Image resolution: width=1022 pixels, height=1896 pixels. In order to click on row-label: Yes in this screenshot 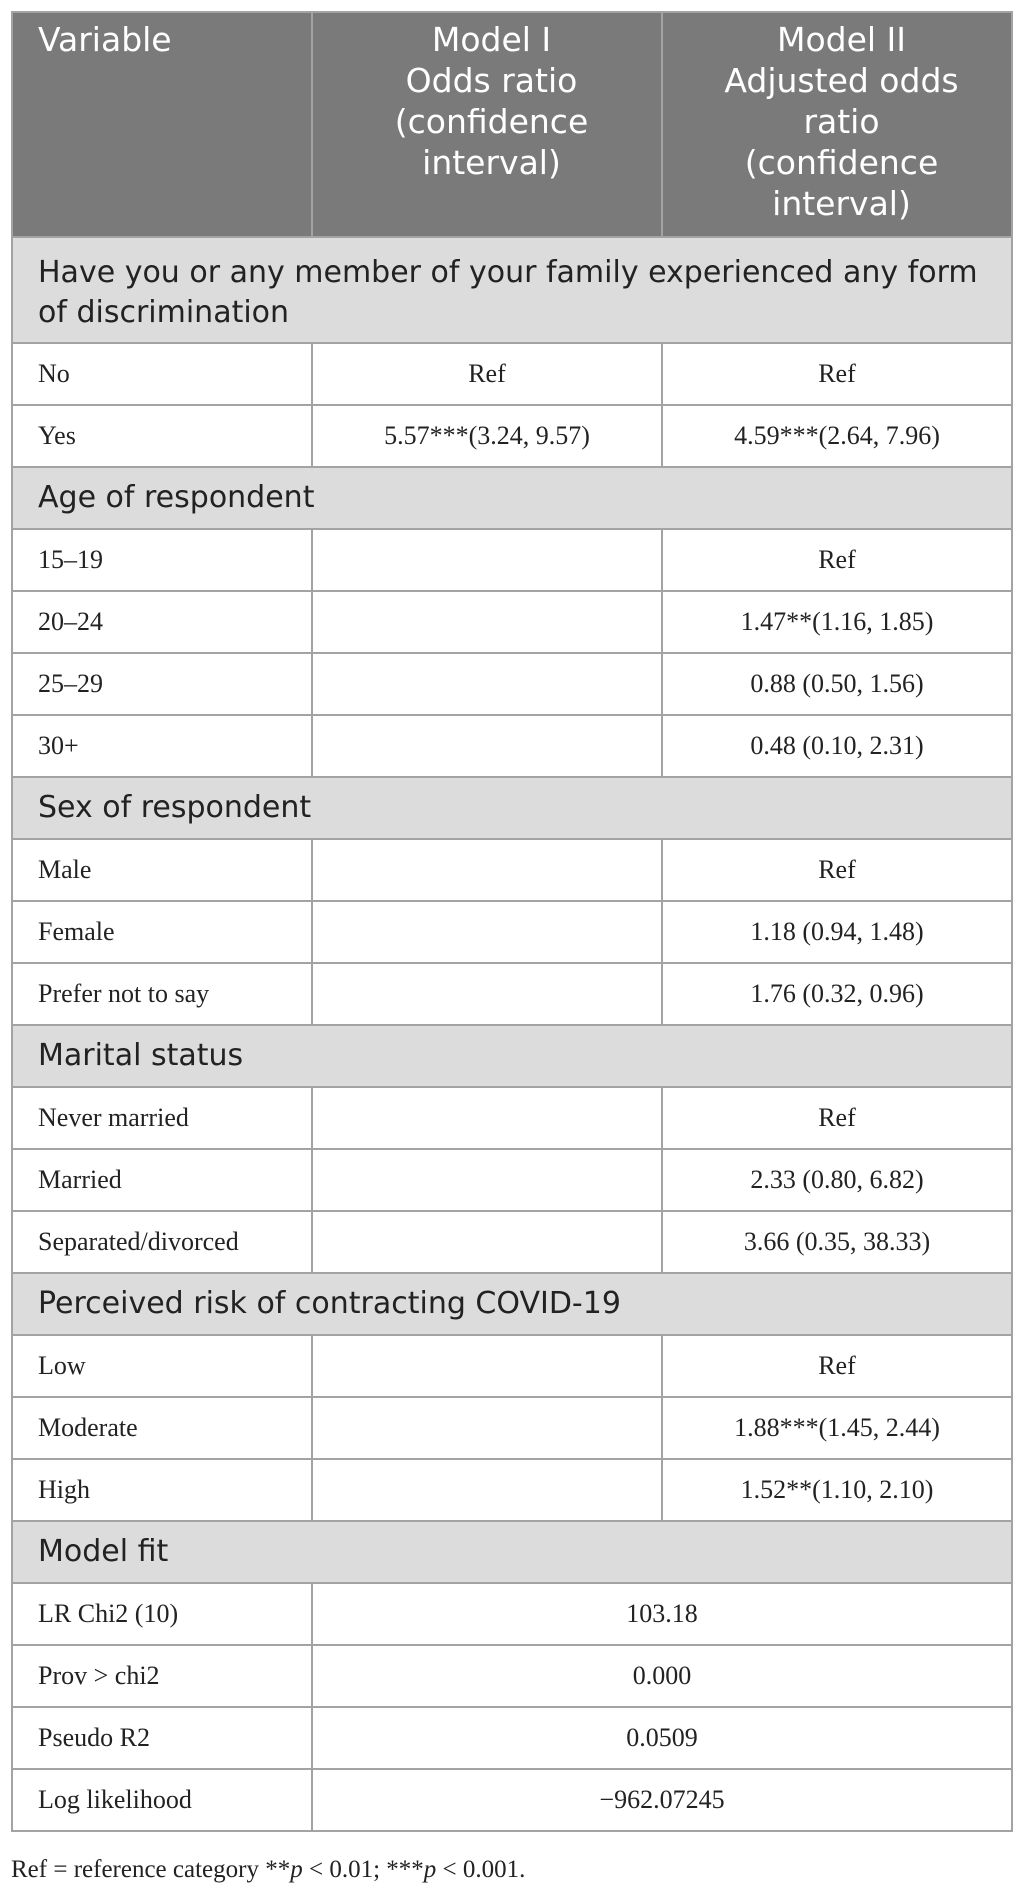, I will do `click(162, 436)`.